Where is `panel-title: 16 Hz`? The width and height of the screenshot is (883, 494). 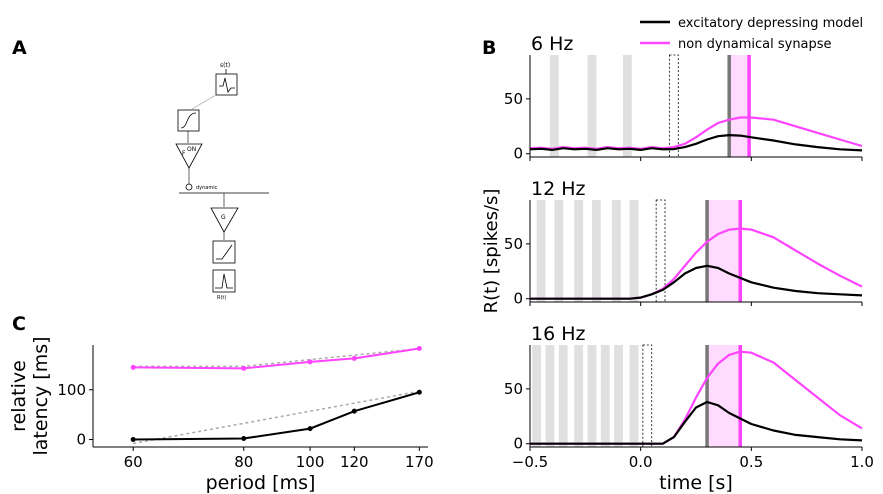 panel-title: 16 Hz is located at coordinates (558, 334).